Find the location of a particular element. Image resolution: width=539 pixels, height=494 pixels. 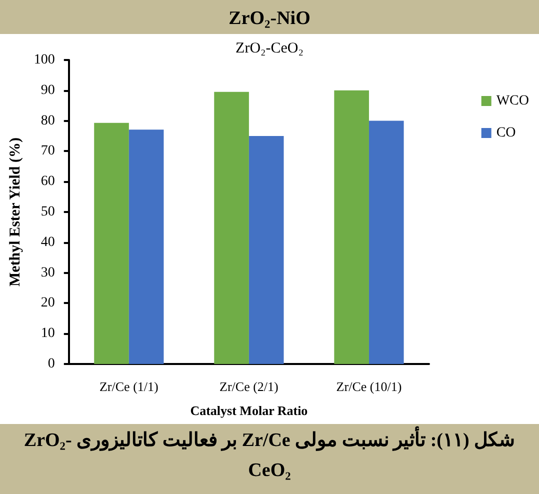

chart-title: ZrO₂-NiO is located at coordinates (269, 17).